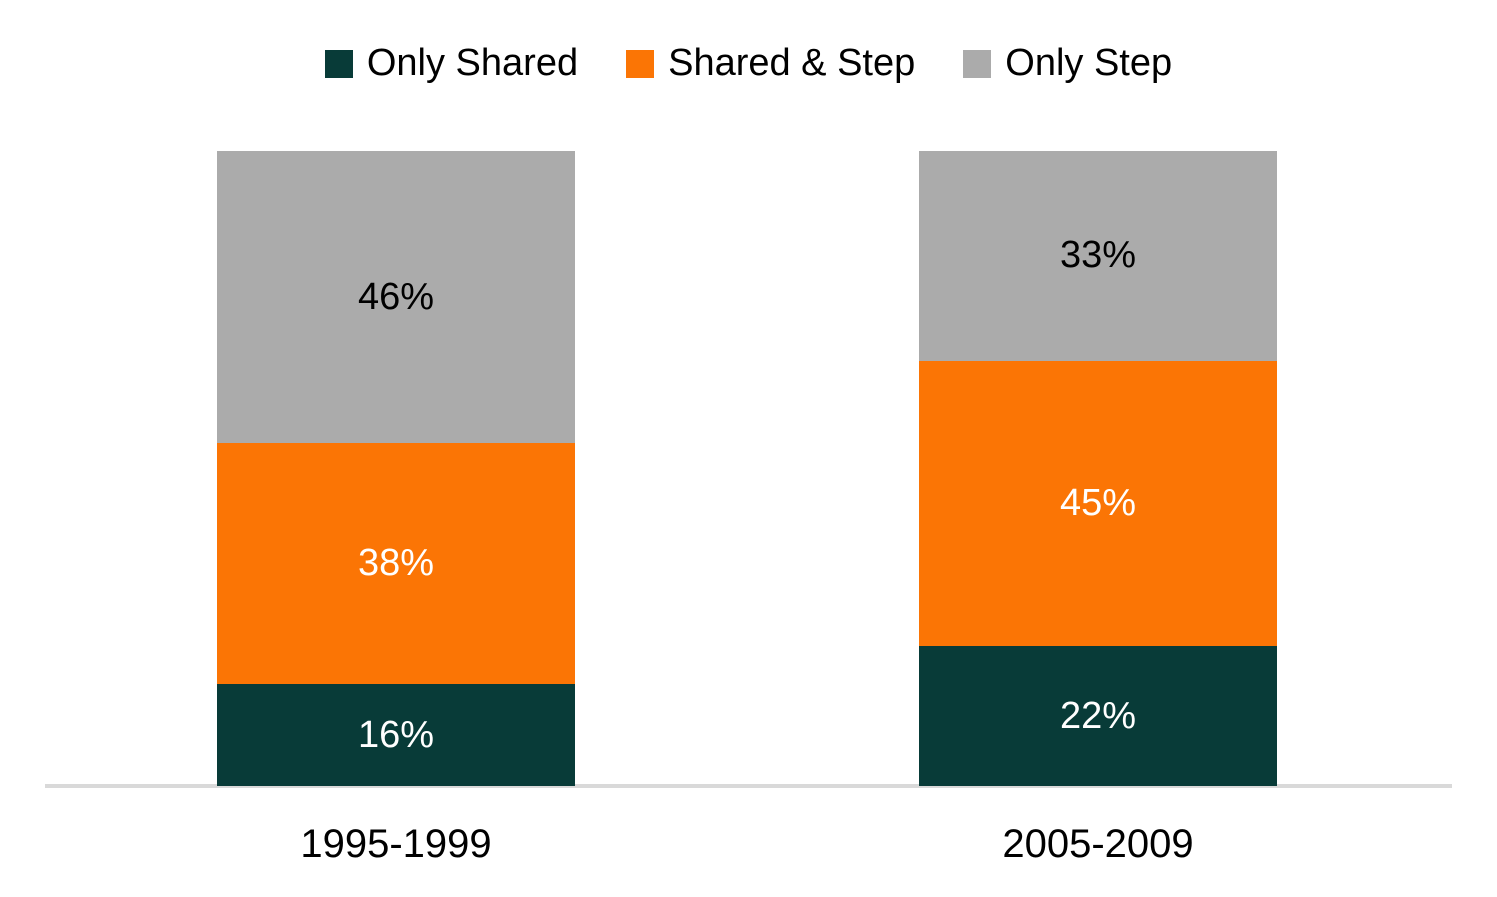 The image size is (1497, 897). I want to click on bar-segment-shared-step: 45%, so click(1098, 503).